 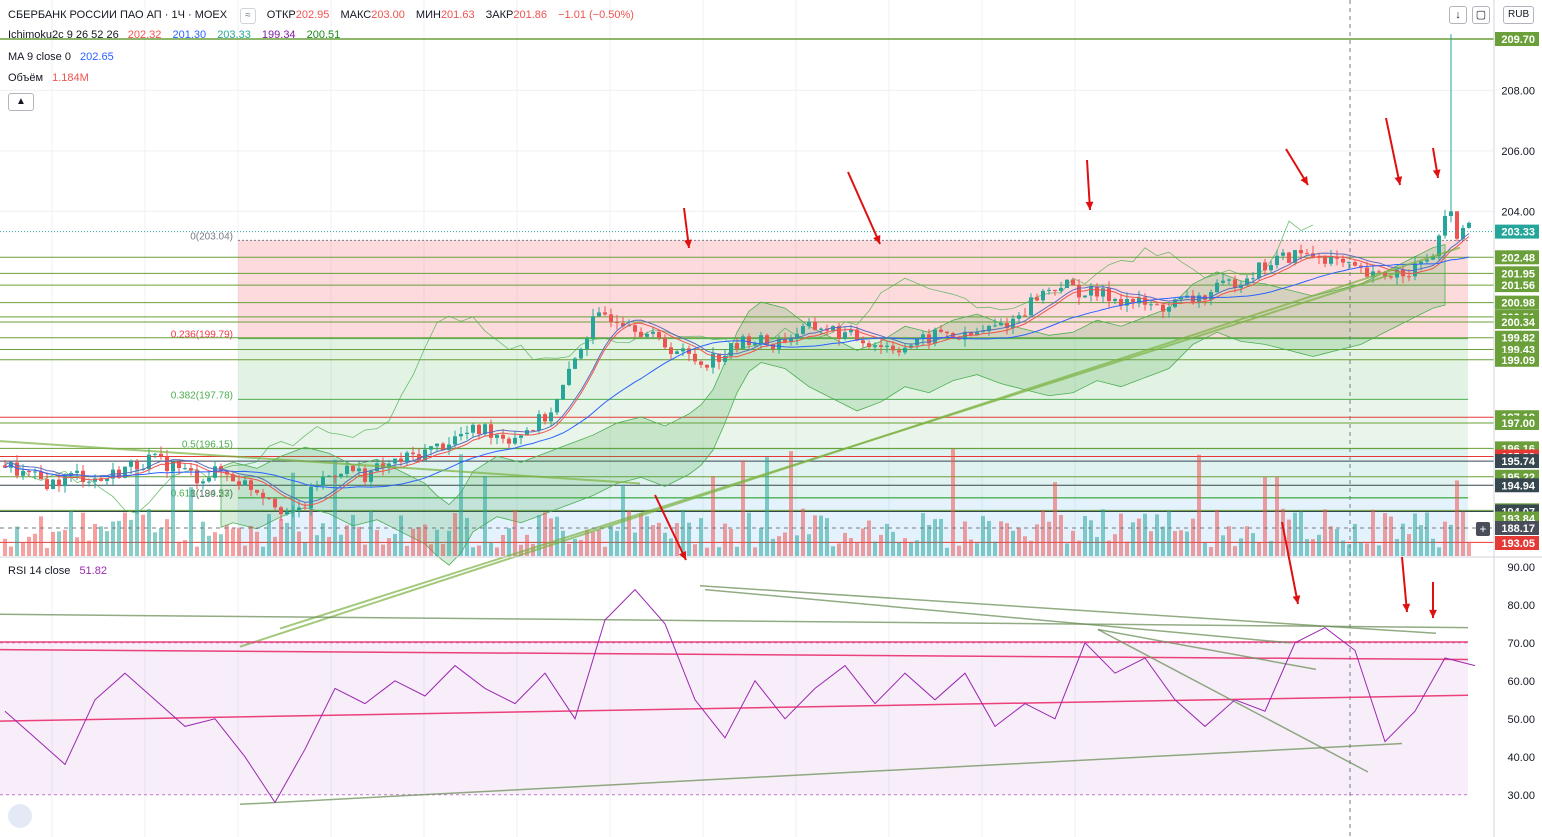 What do you see at coordinates (1483, 529) in the screenshot?
I see `add-plus-icon: +` at bounding box center [1483, 529].